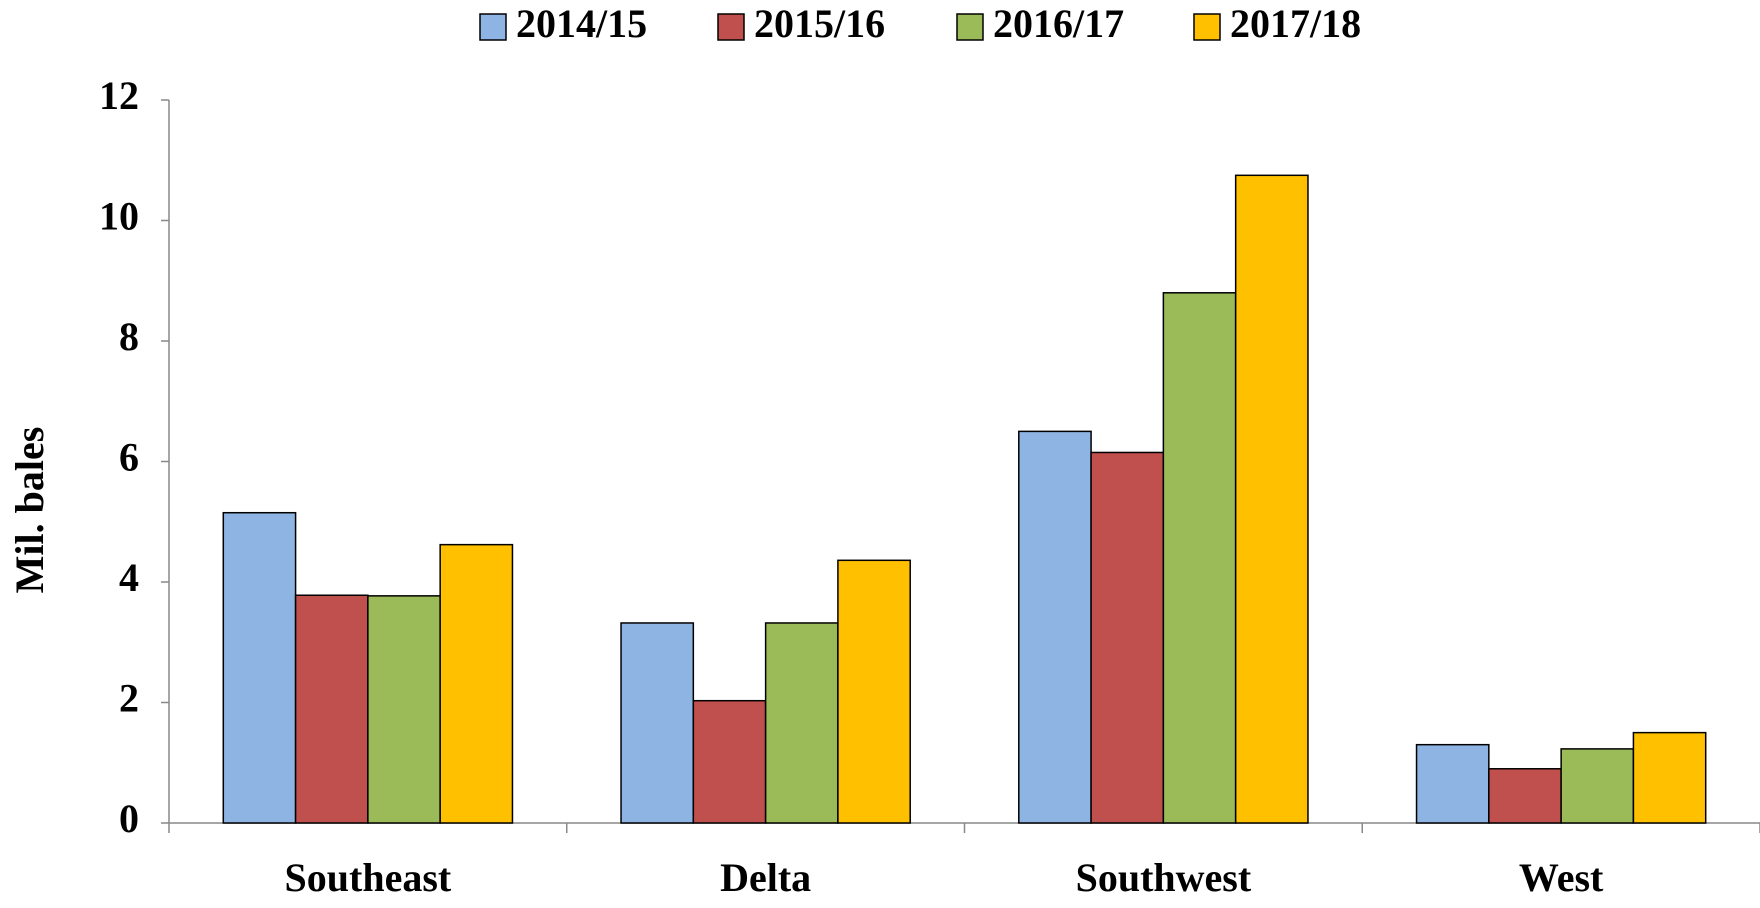 The image size is (1760, 908). Describe the element at coordinates (1058, 23) in the screenshot. I see `legend-label: 2016/17` at that location.